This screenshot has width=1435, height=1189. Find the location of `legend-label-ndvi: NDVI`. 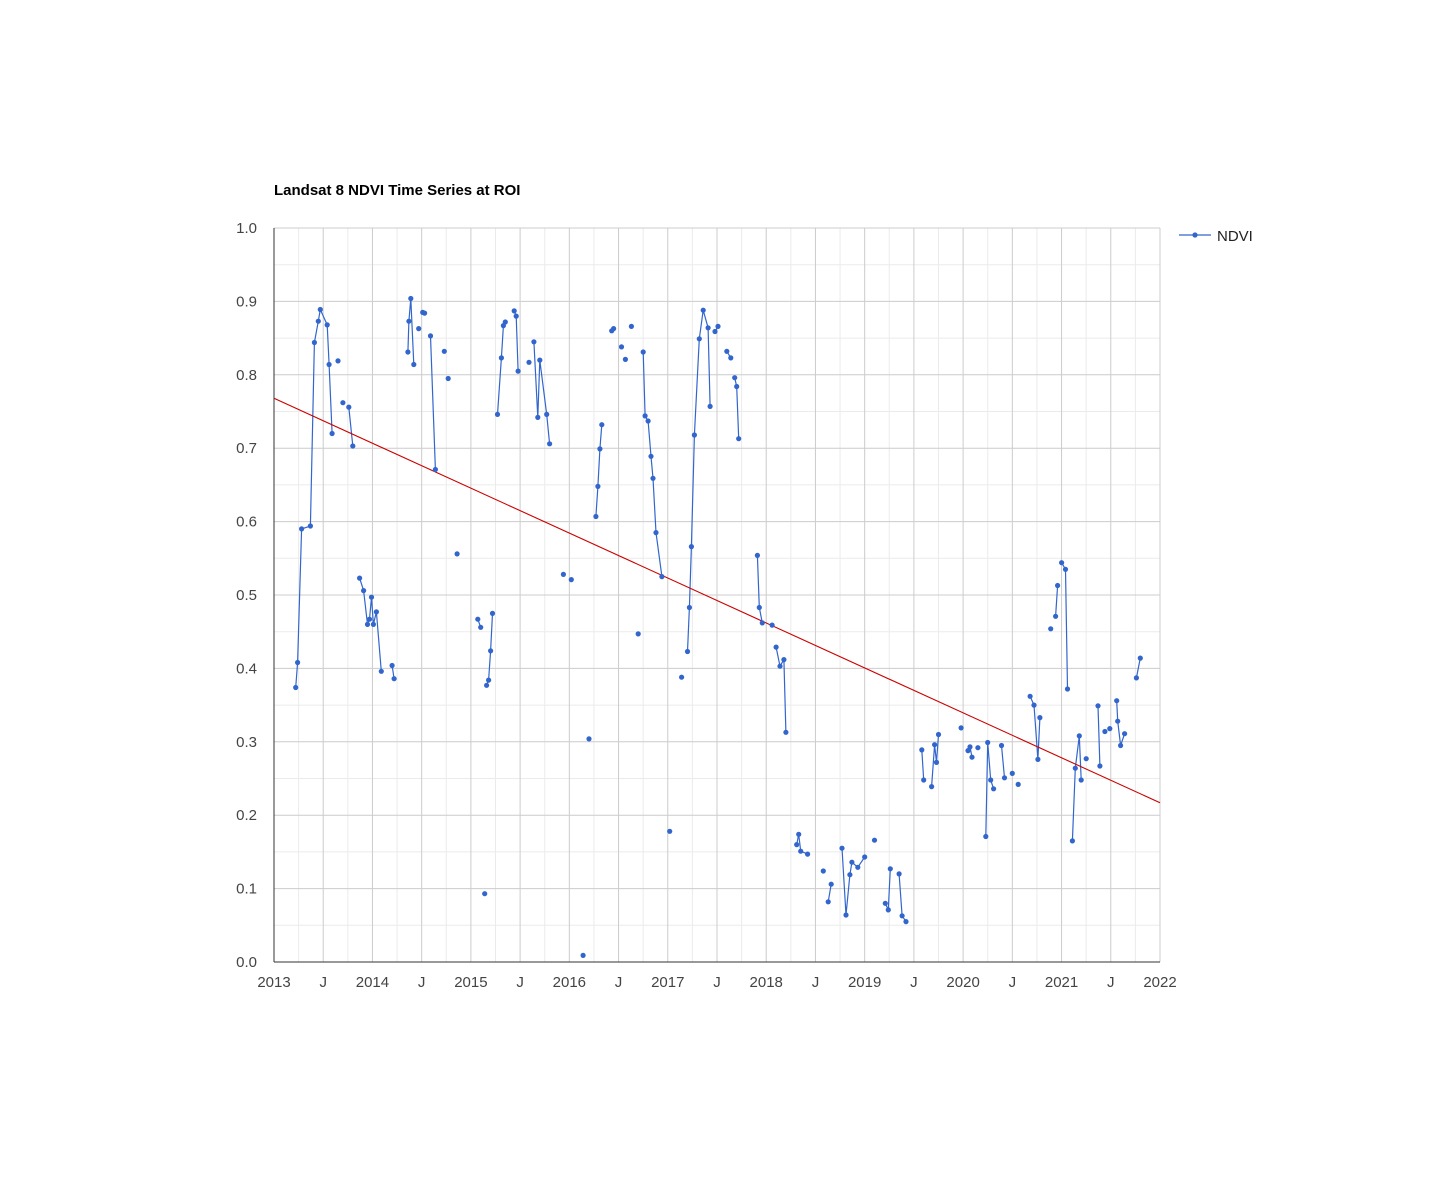

legend-label-ndvi: NDVI is located at coordinates (1235, 236).